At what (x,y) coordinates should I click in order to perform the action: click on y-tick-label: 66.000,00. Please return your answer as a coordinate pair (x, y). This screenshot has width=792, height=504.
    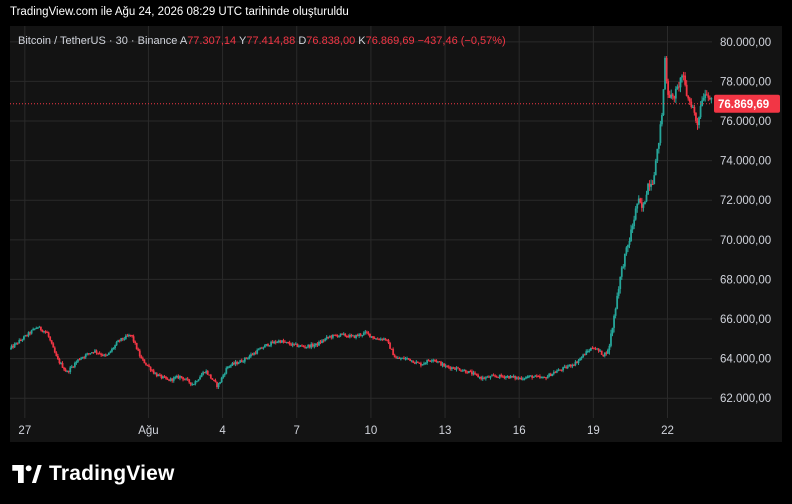
    Looking at the image, I should click on (745, 320).